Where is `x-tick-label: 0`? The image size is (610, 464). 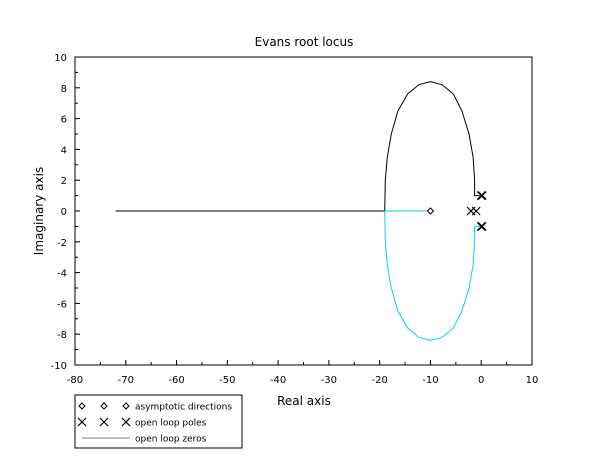
x-tick-label: 0 is located at coordinates (481, 380).